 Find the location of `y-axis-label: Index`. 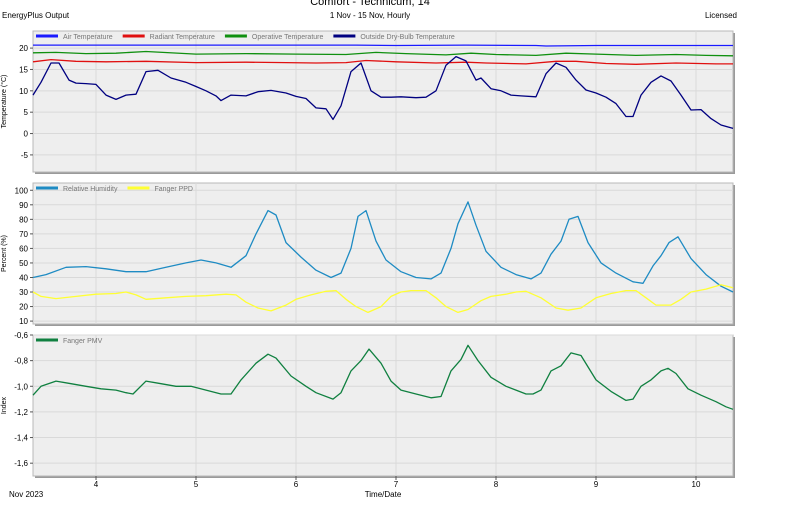

y-axis-label: Index is located at coordinates (4, 405).